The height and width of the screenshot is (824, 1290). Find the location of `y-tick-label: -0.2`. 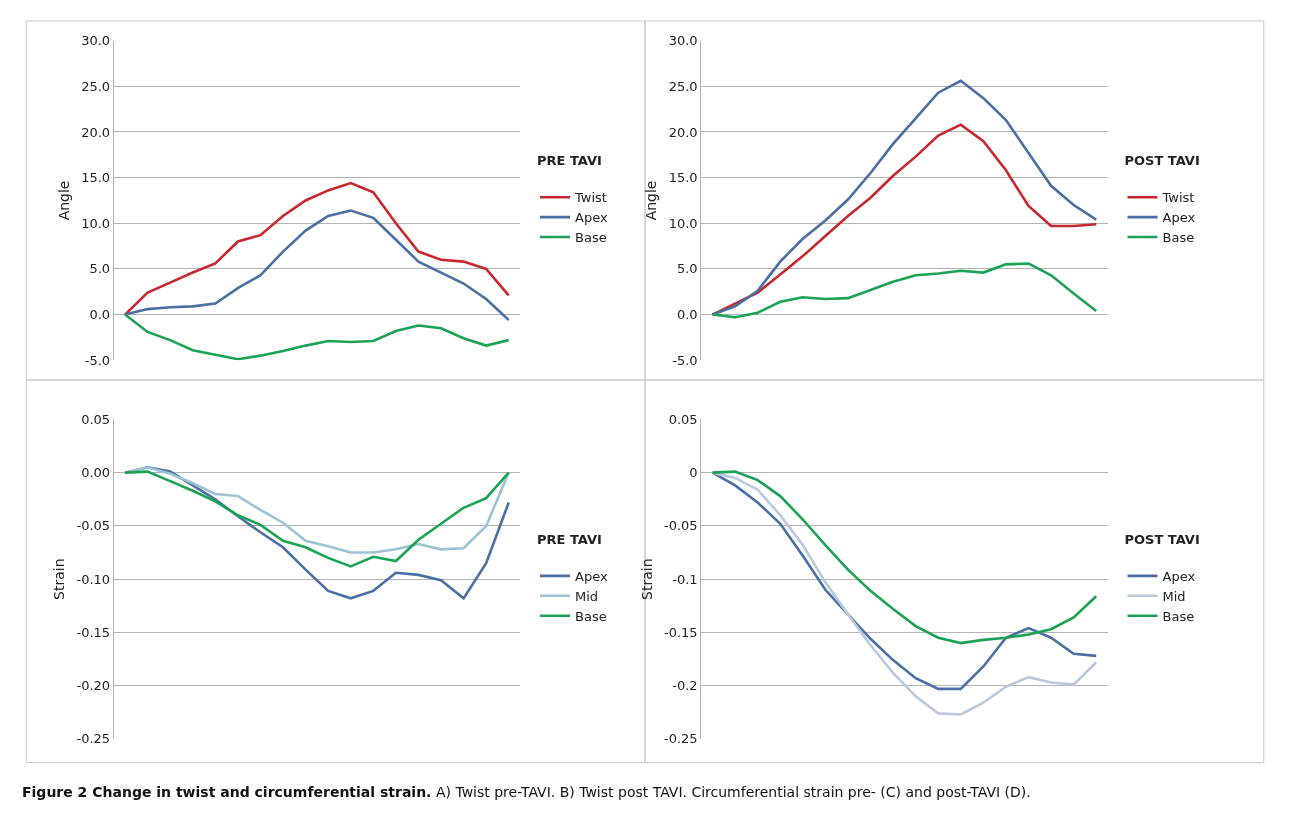

y-tick-label: -0.2 is located at coordinates (685, 686).